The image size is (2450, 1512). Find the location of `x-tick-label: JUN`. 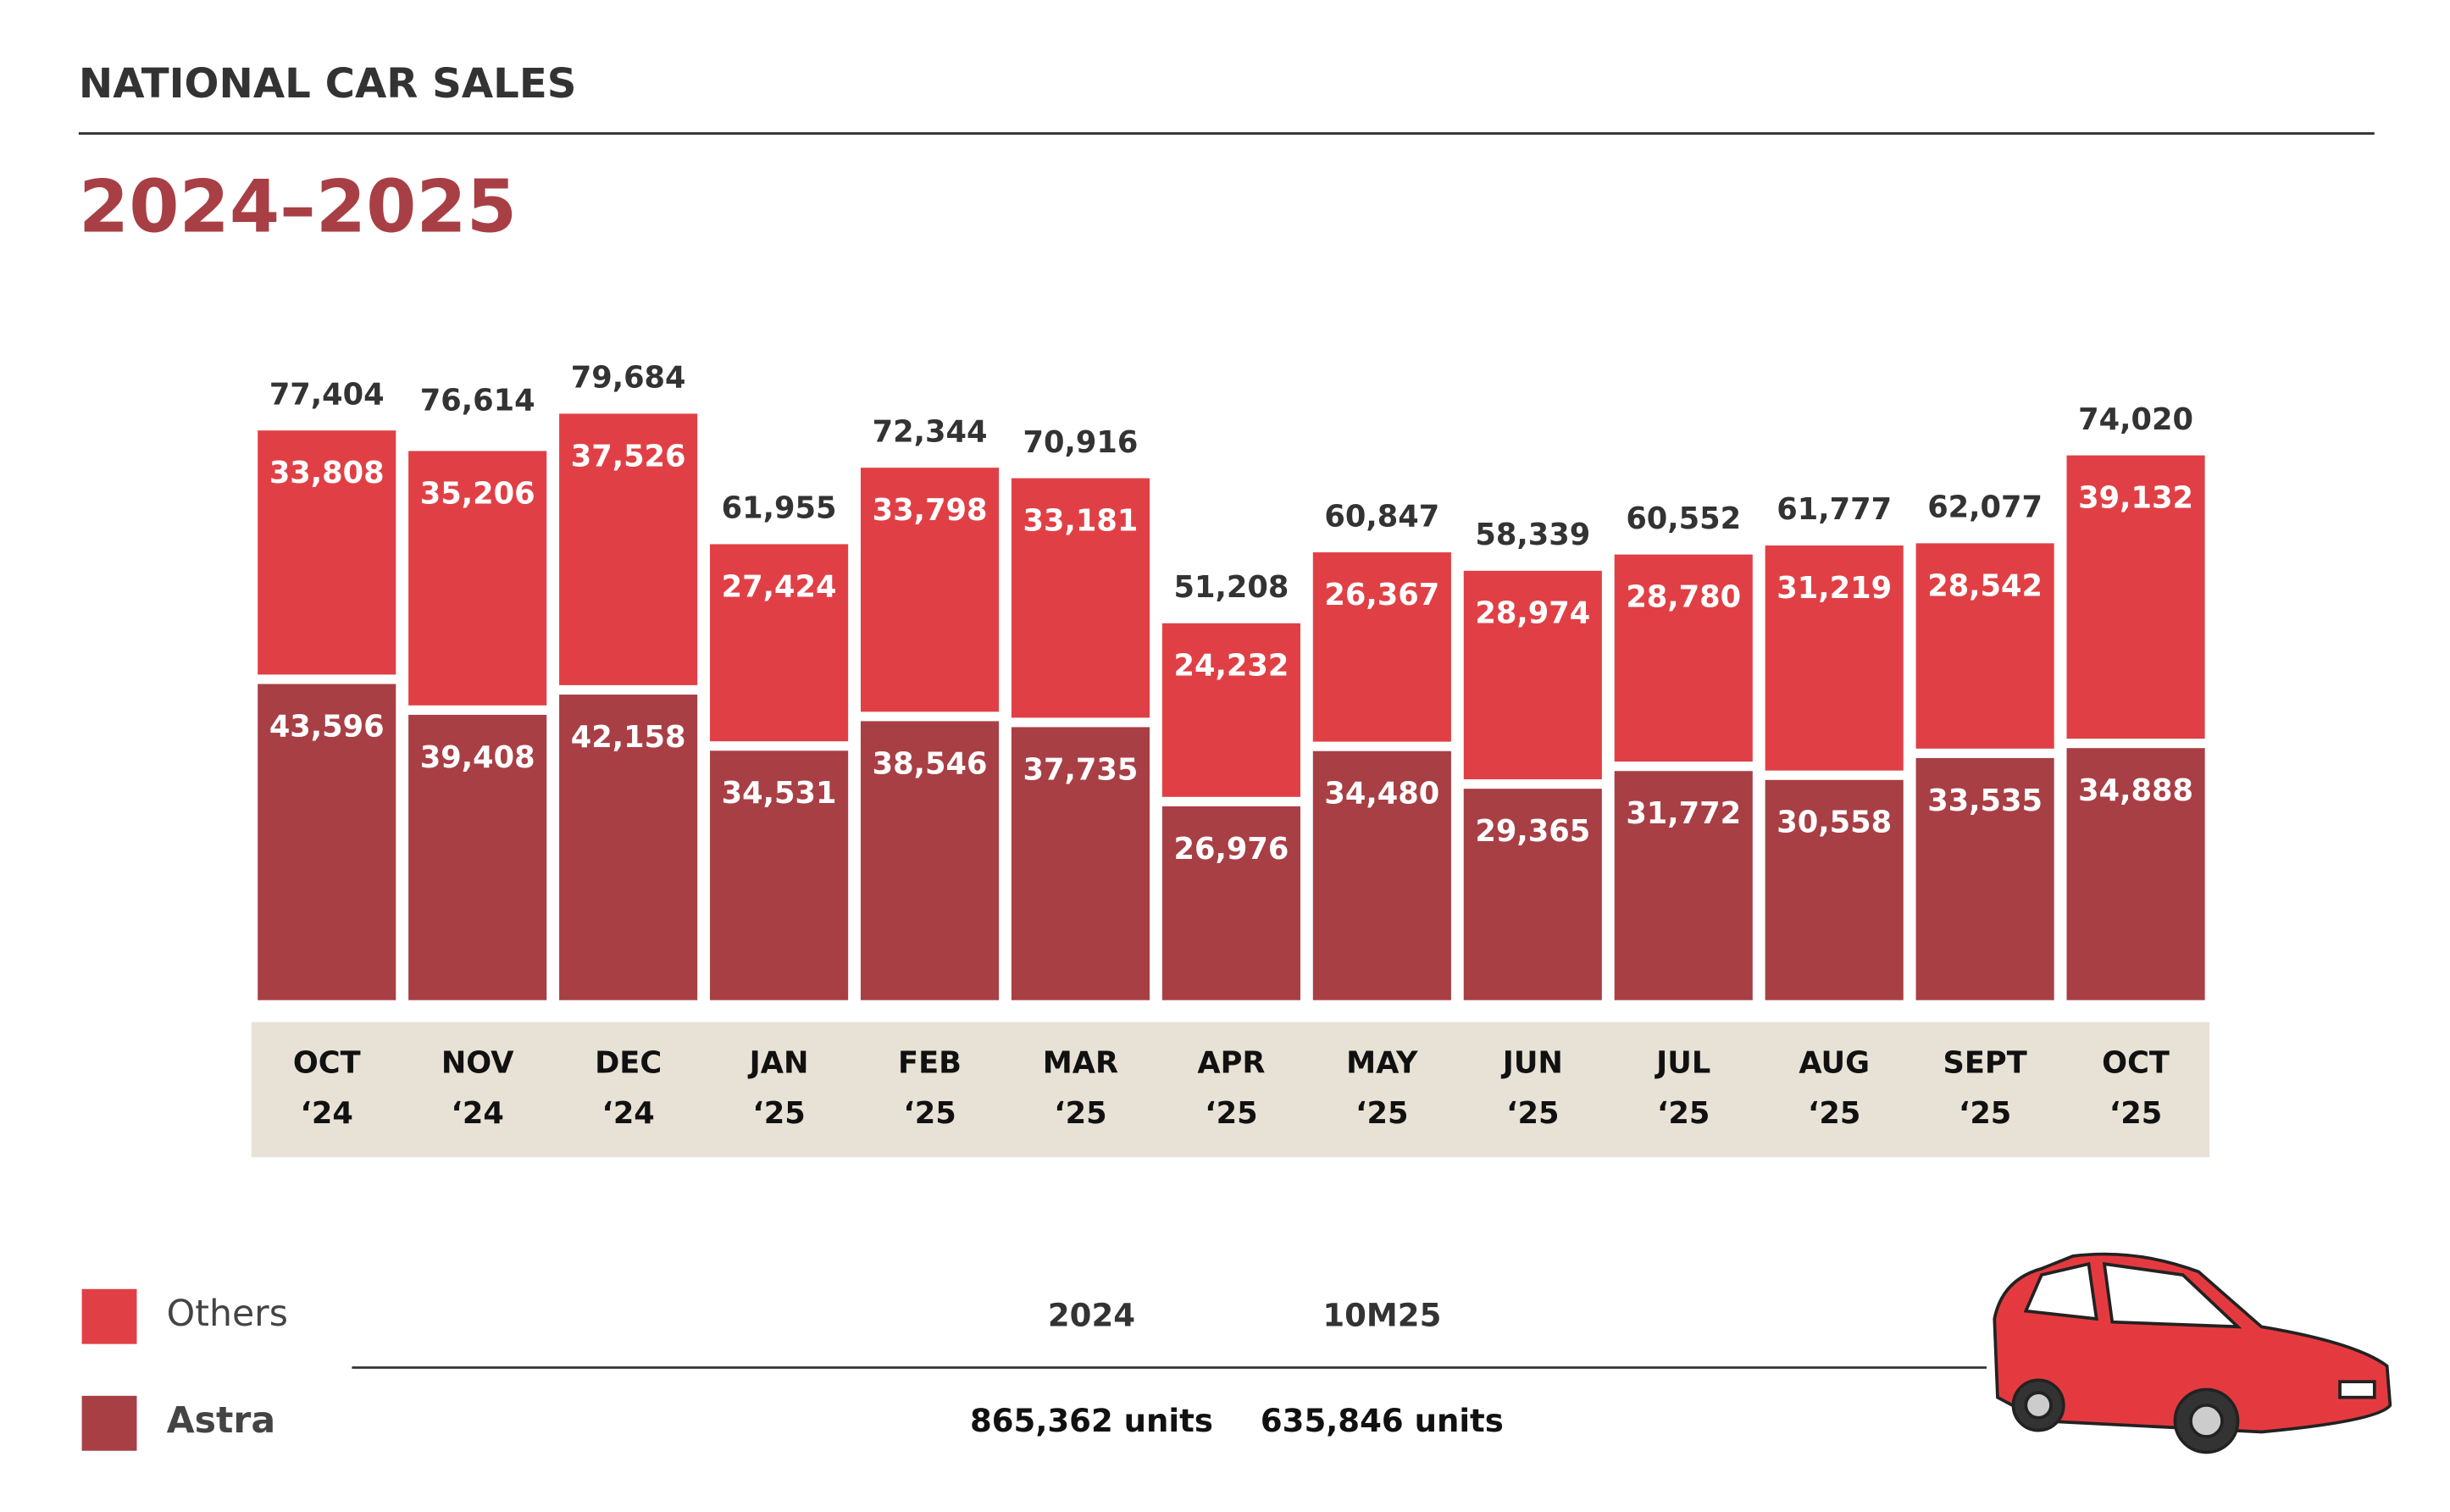

x-tick-label: JUN is located at coordinates (1532, 1063).